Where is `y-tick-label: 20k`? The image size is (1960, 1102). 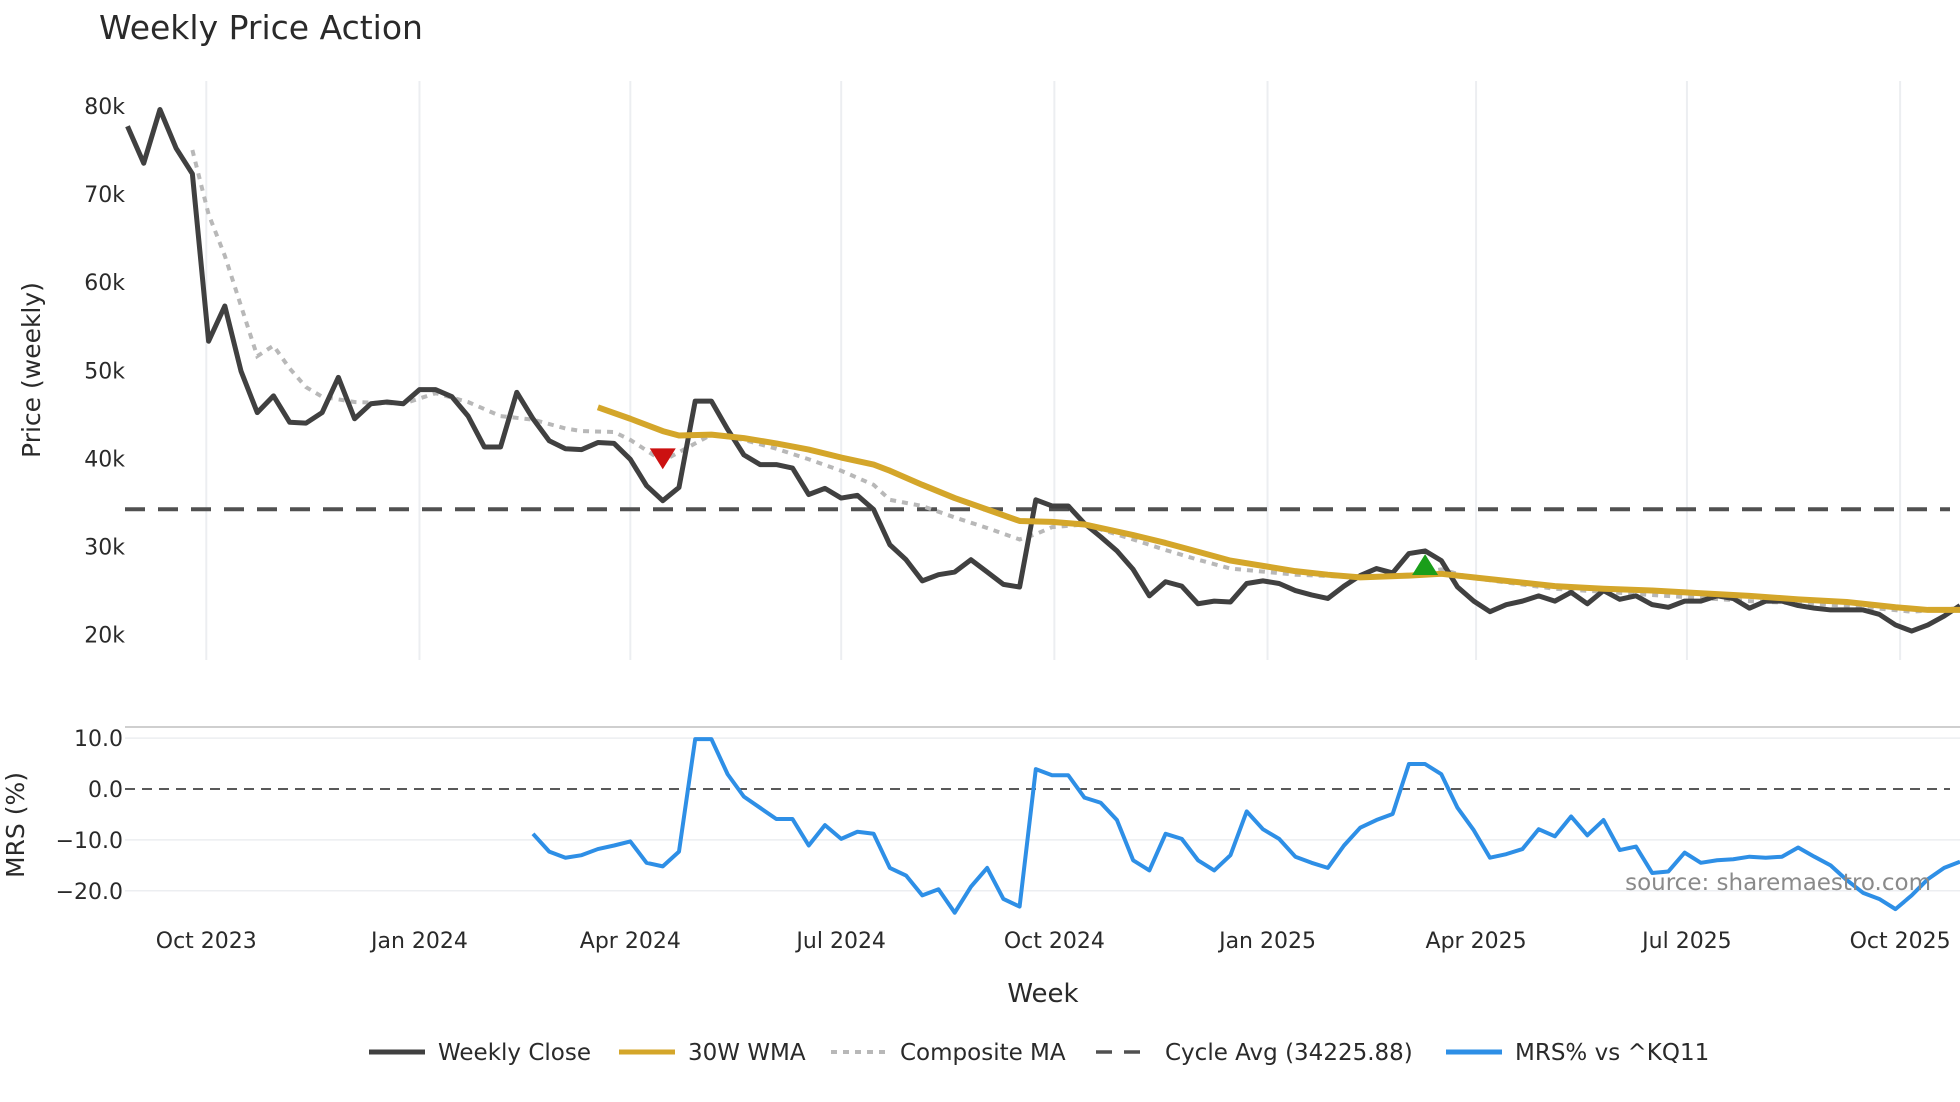 y-tick-label: 20k is located at coordinates (104, 636).